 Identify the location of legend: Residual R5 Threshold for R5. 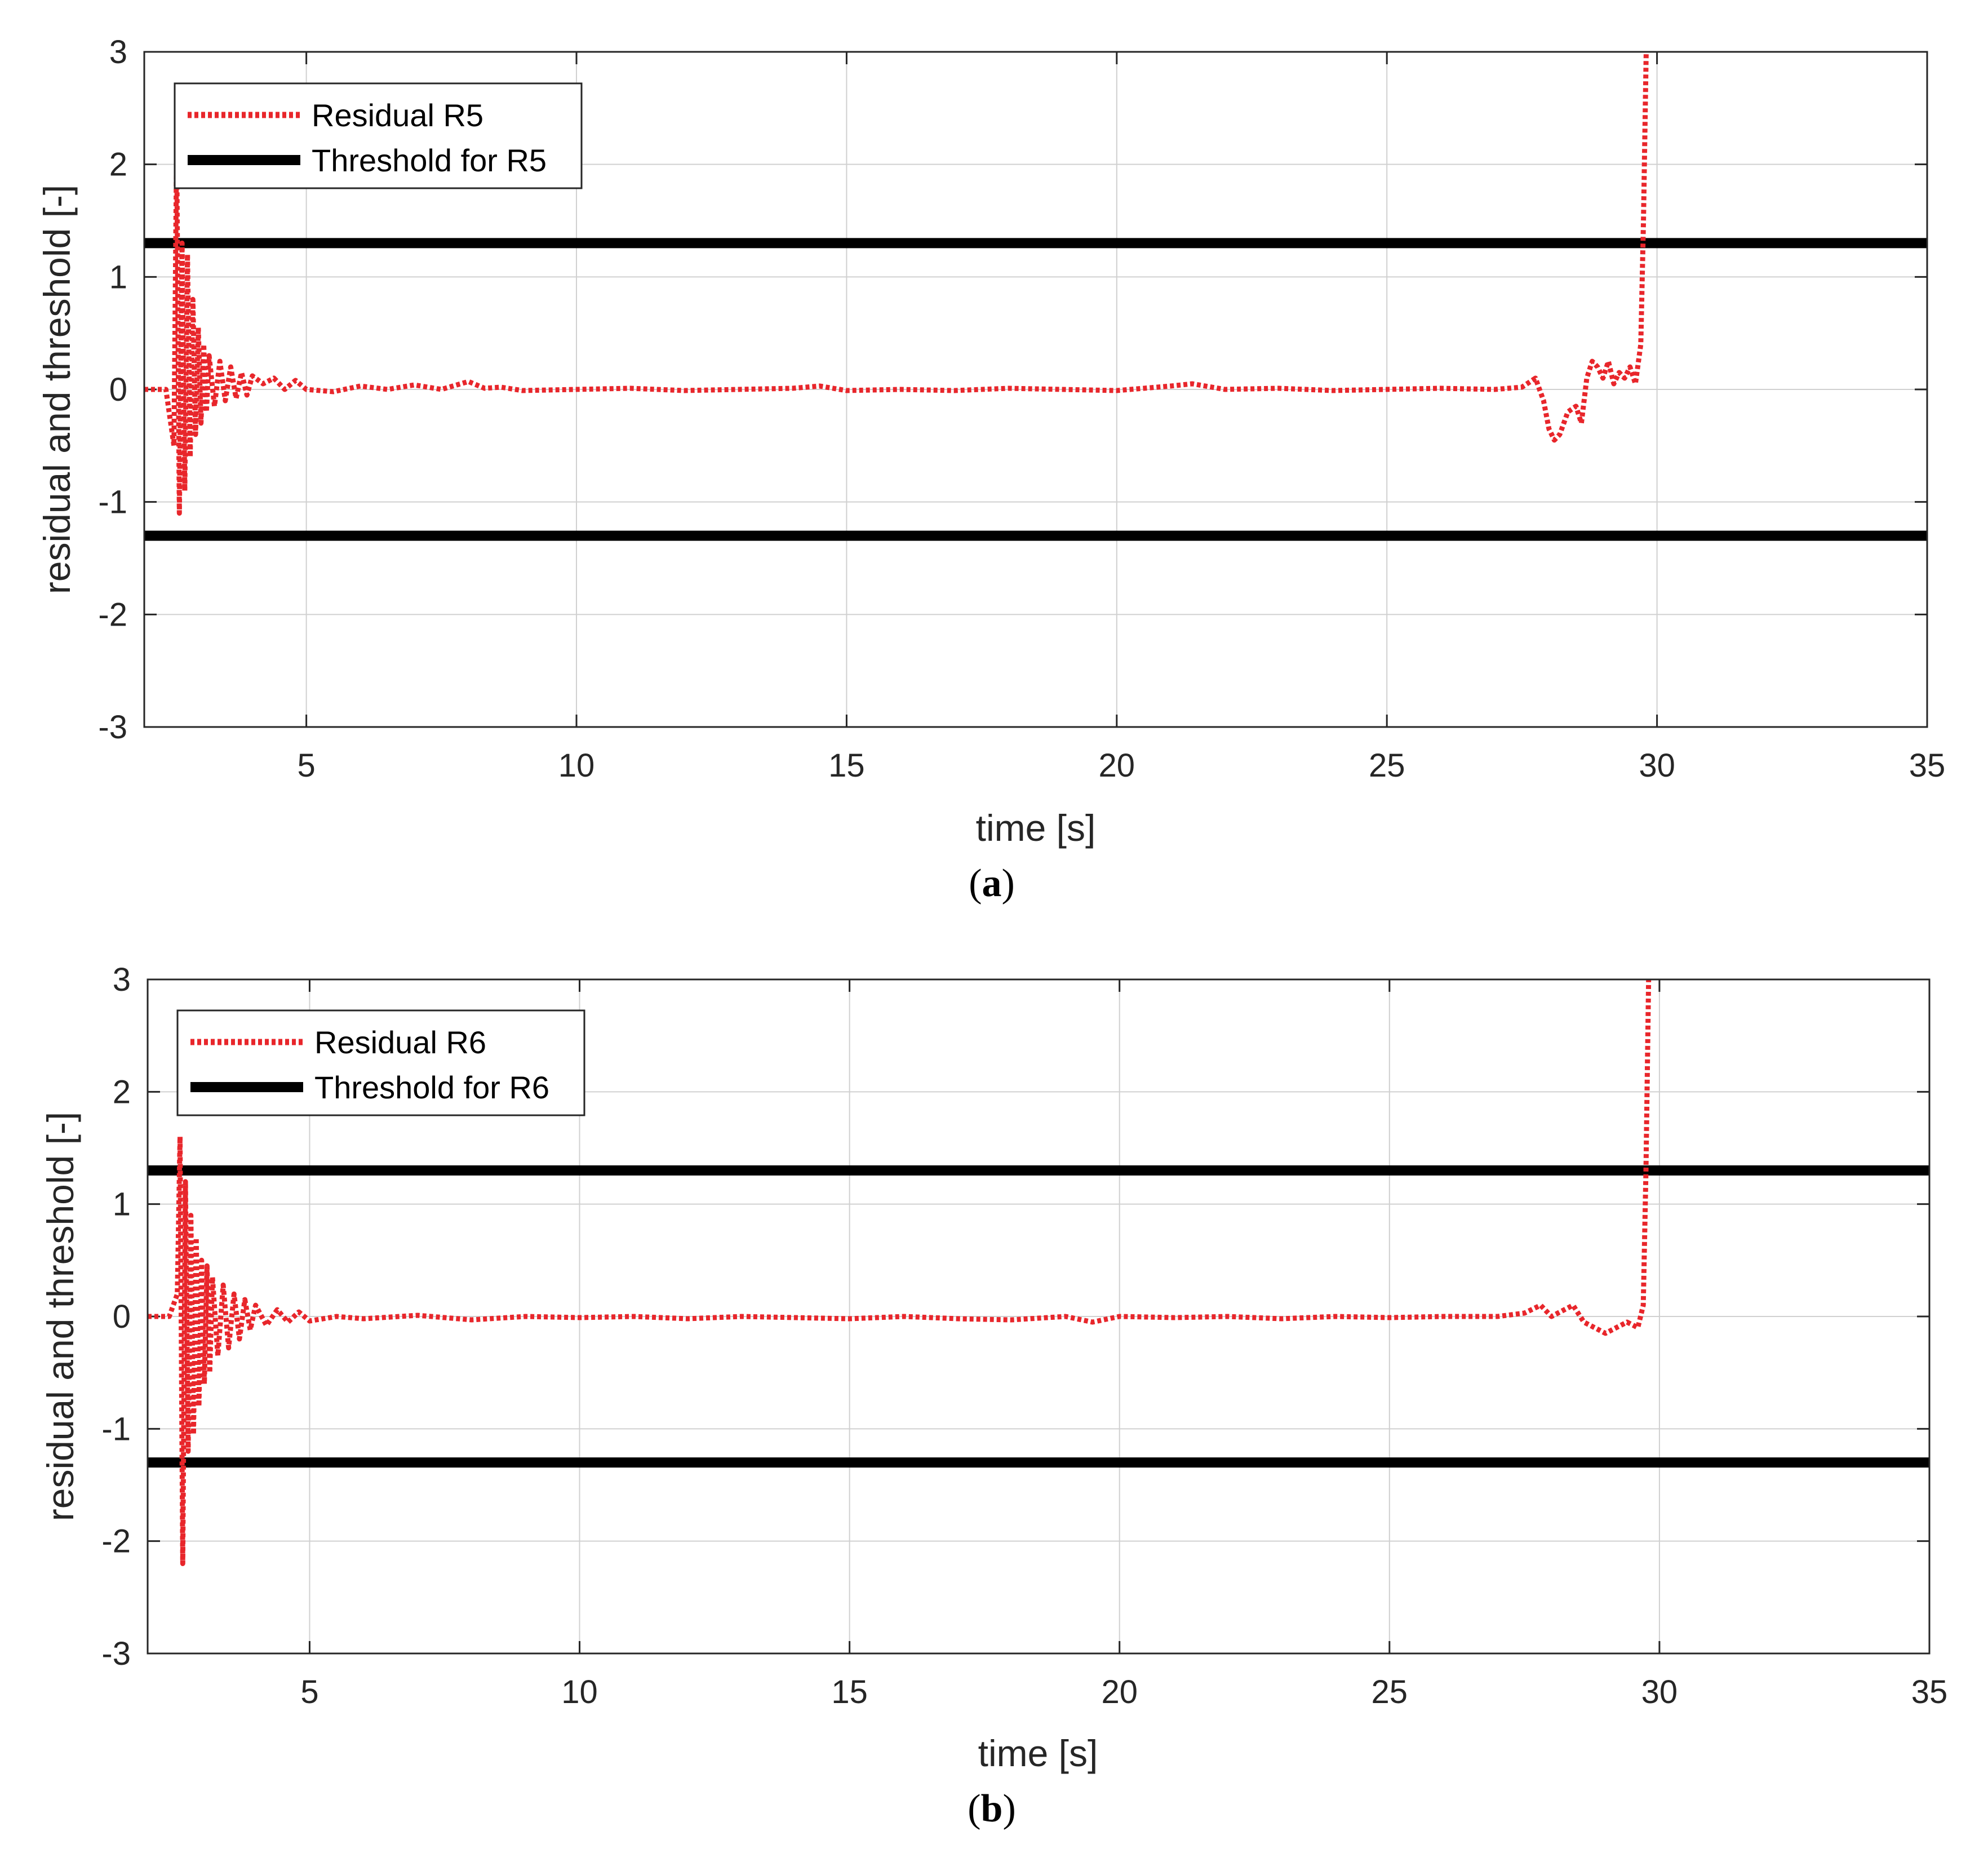
(379, 135).